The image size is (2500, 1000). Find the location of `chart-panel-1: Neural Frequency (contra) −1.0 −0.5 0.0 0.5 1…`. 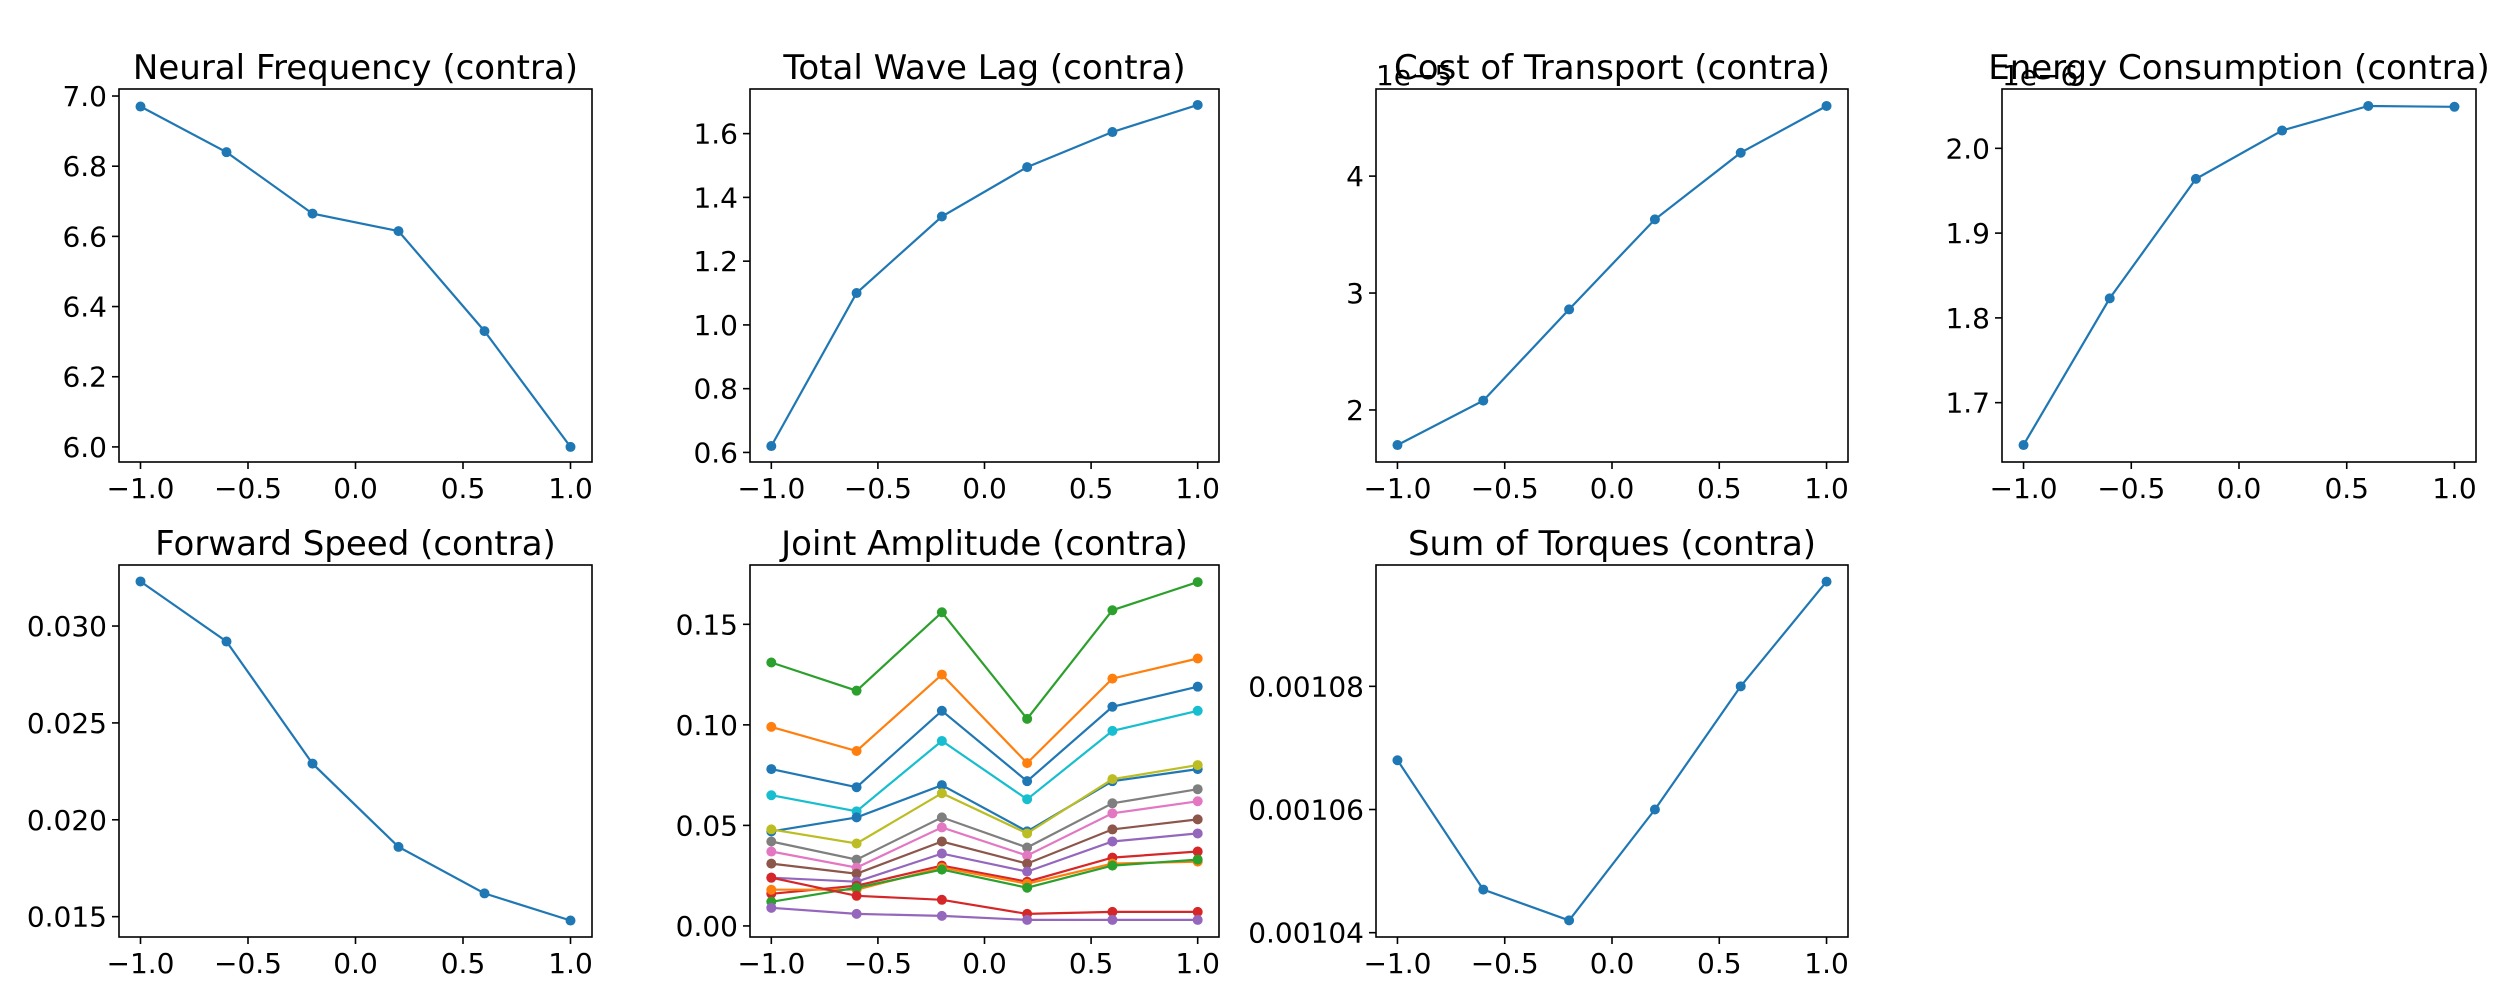

chart-panel-1: Neural Frequency (contra) −1.0 −0.5 0.0 0.5 1… is located at coordinates (327, 276).